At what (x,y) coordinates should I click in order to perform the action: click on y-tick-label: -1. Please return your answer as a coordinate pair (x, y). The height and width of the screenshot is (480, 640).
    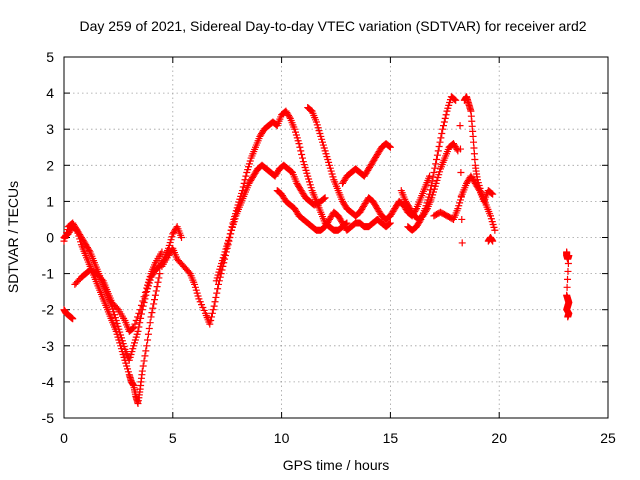
    Looking at the image, I should click on (48, 274).